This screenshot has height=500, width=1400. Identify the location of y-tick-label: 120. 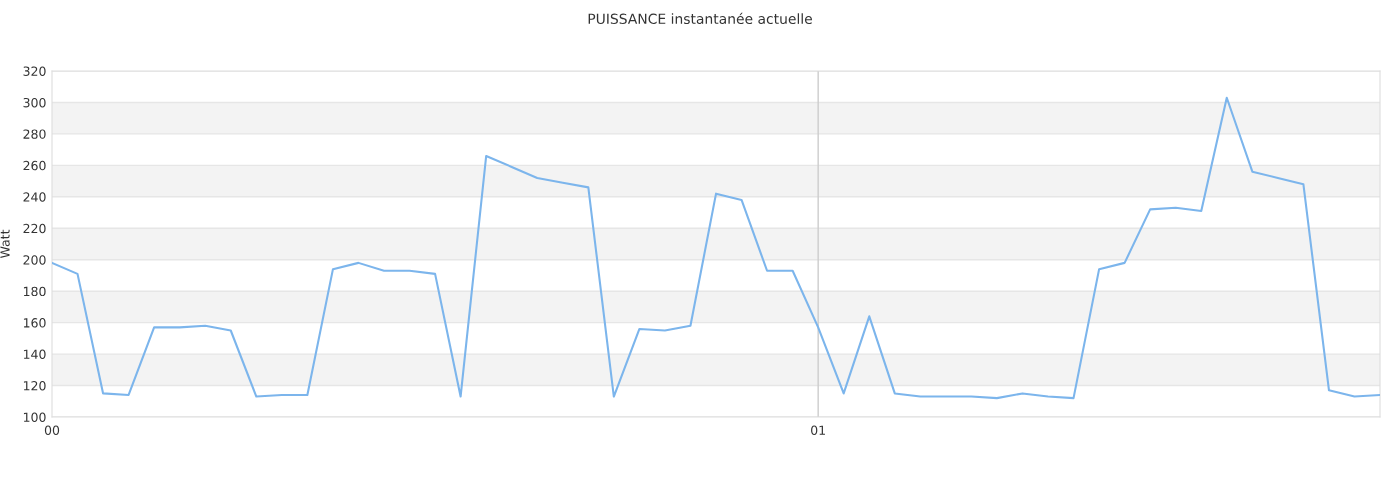
(34, 386).